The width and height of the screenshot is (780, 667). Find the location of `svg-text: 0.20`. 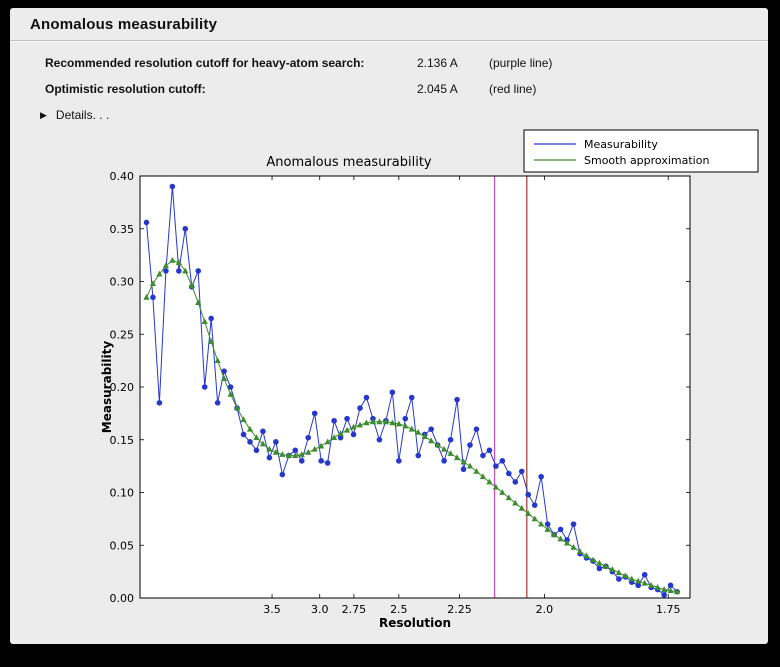

svg-text: 0.20 is located at coordinates (122, 387).